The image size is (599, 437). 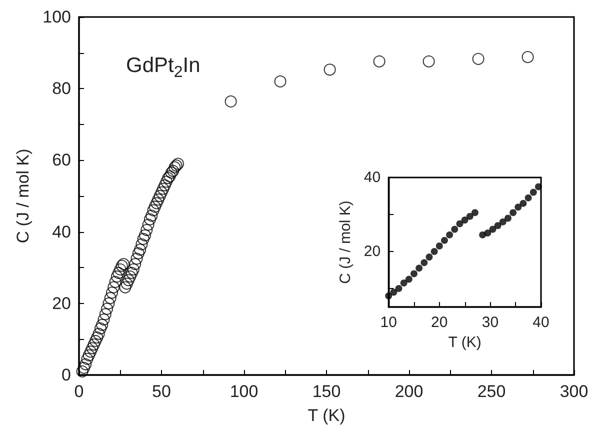 What do you see at coordinates (161, 391) in the screenshot?
I see `x-tick-label: 50` at bounding box center [161, 391].